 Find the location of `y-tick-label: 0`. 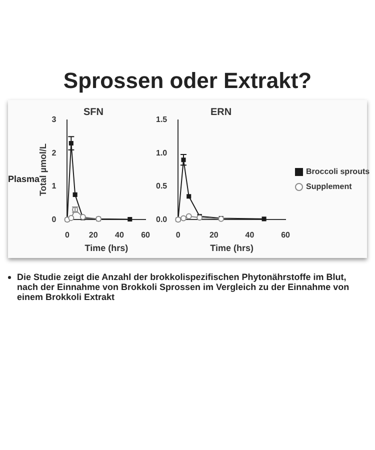

y-tick-label: 0 is located at coordinates (54, 219).